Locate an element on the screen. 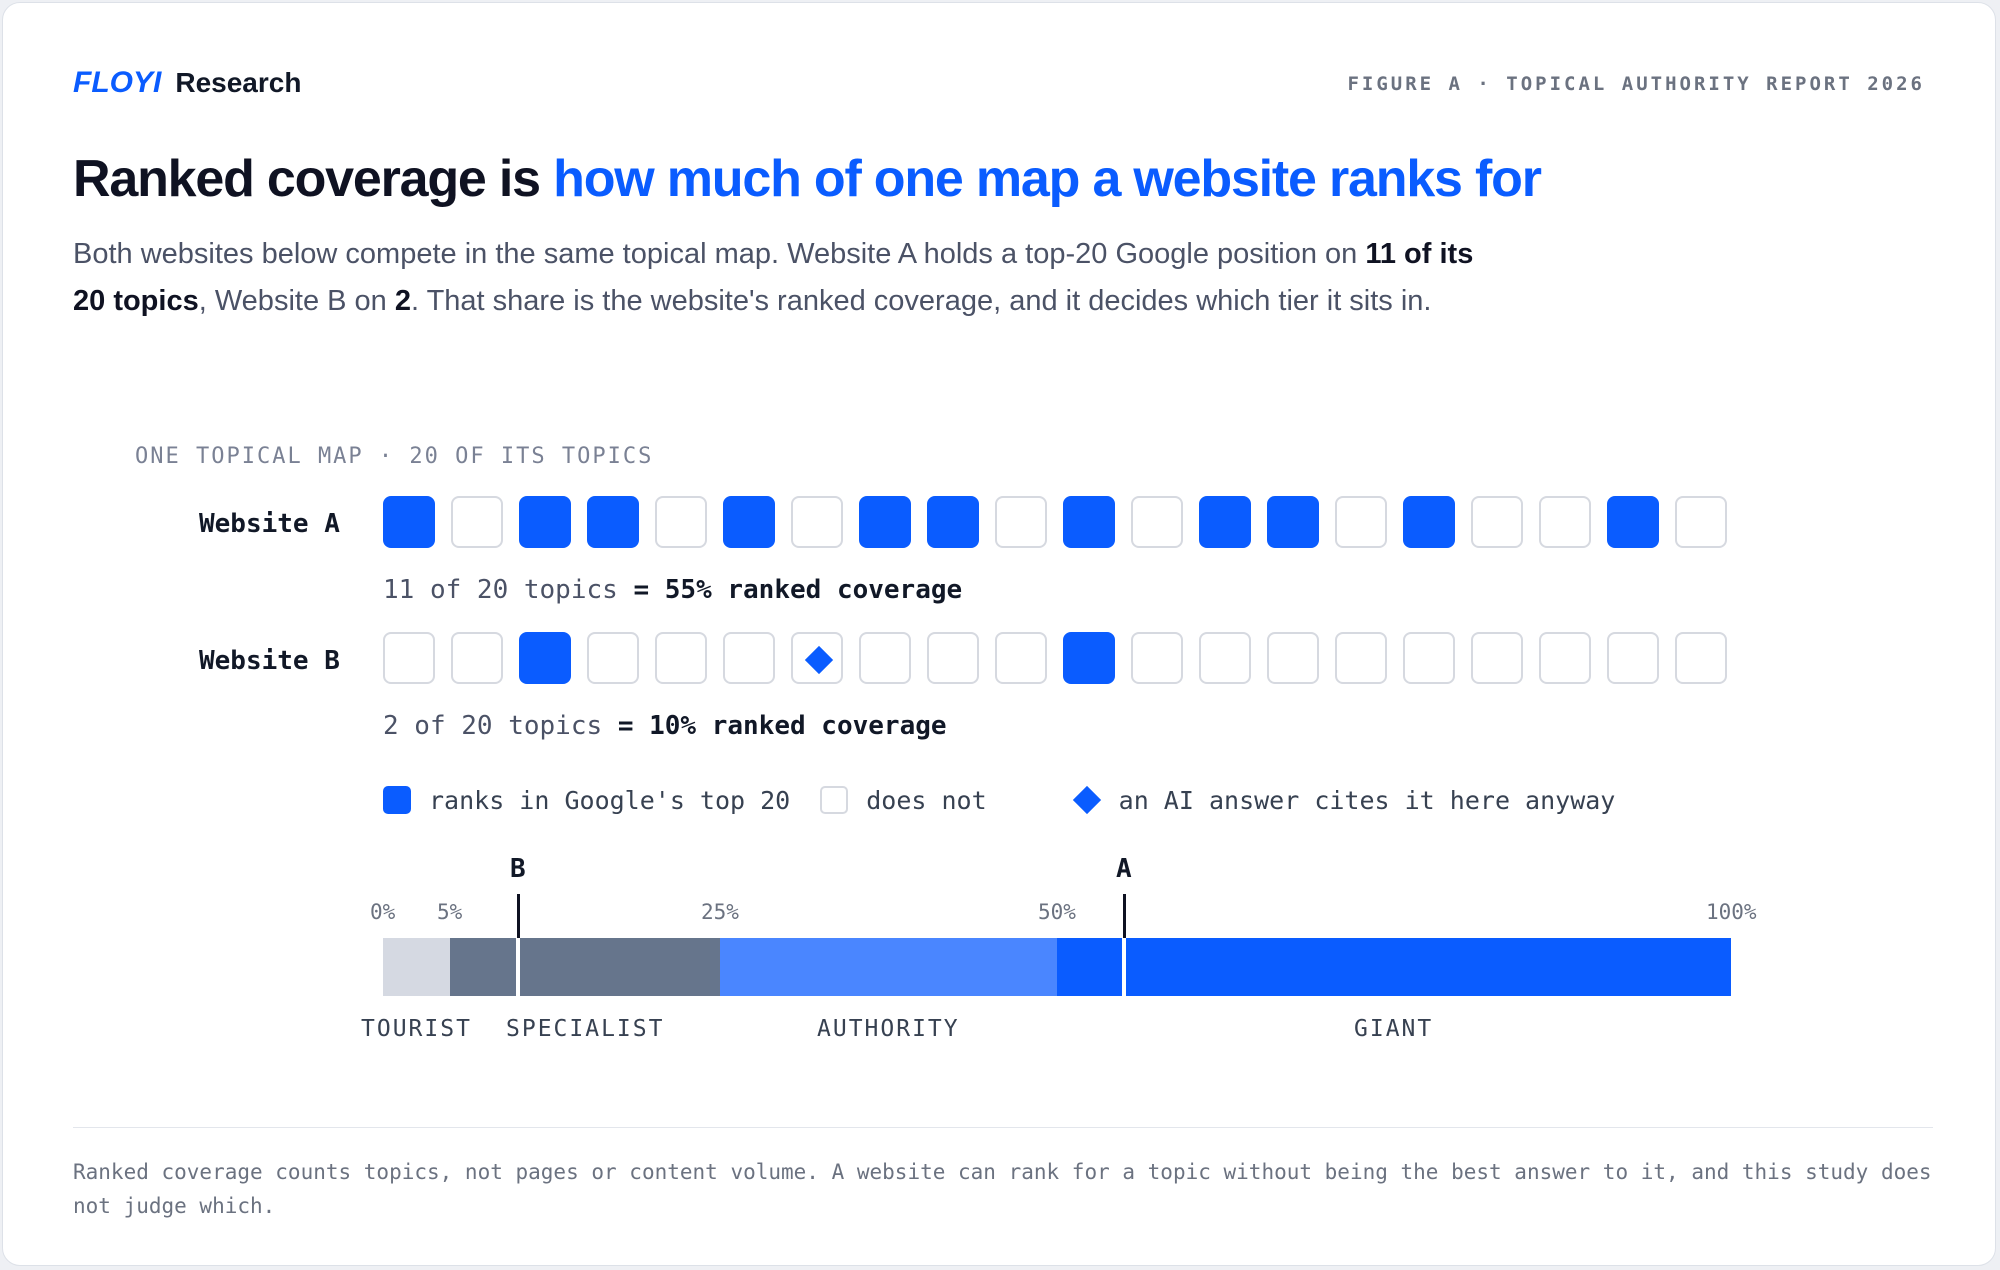 The height and width of the screenshot is (1270, 2000). website-b-topic-7-unranked is located at coordinates (817, 658).